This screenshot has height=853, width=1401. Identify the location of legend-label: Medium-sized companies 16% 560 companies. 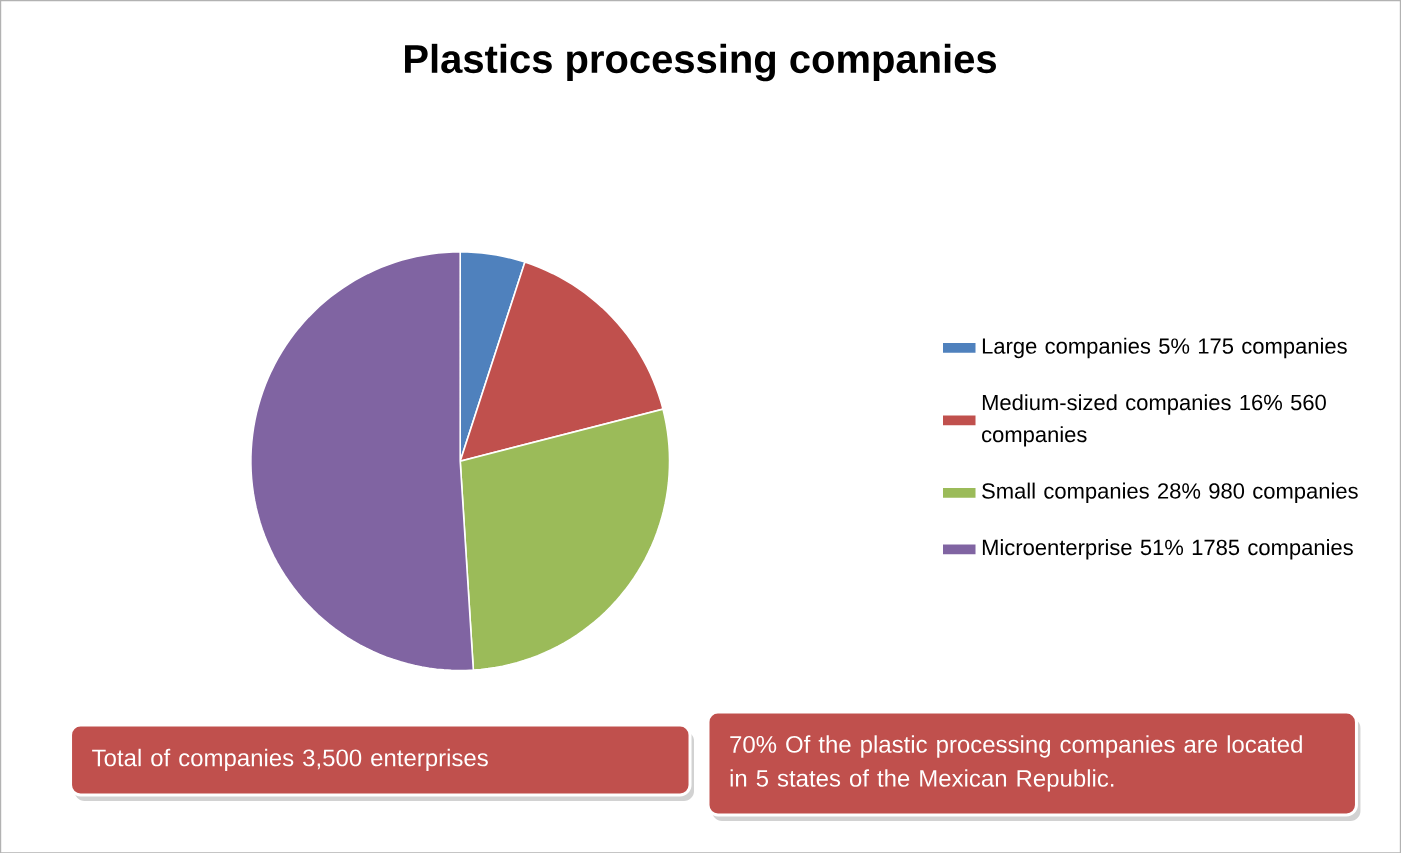
(1154, 420).